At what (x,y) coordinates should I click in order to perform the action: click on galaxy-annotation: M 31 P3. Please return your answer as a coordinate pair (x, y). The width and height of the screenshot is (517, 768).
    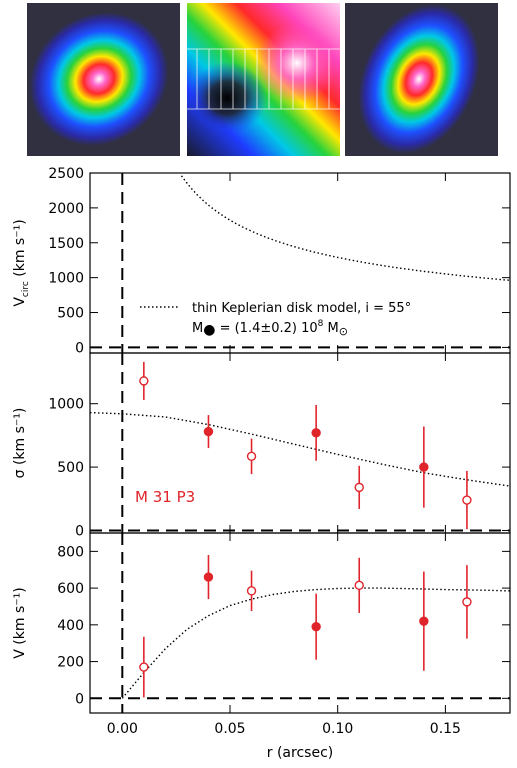
    Looking at the image, I should click on (165, 497).